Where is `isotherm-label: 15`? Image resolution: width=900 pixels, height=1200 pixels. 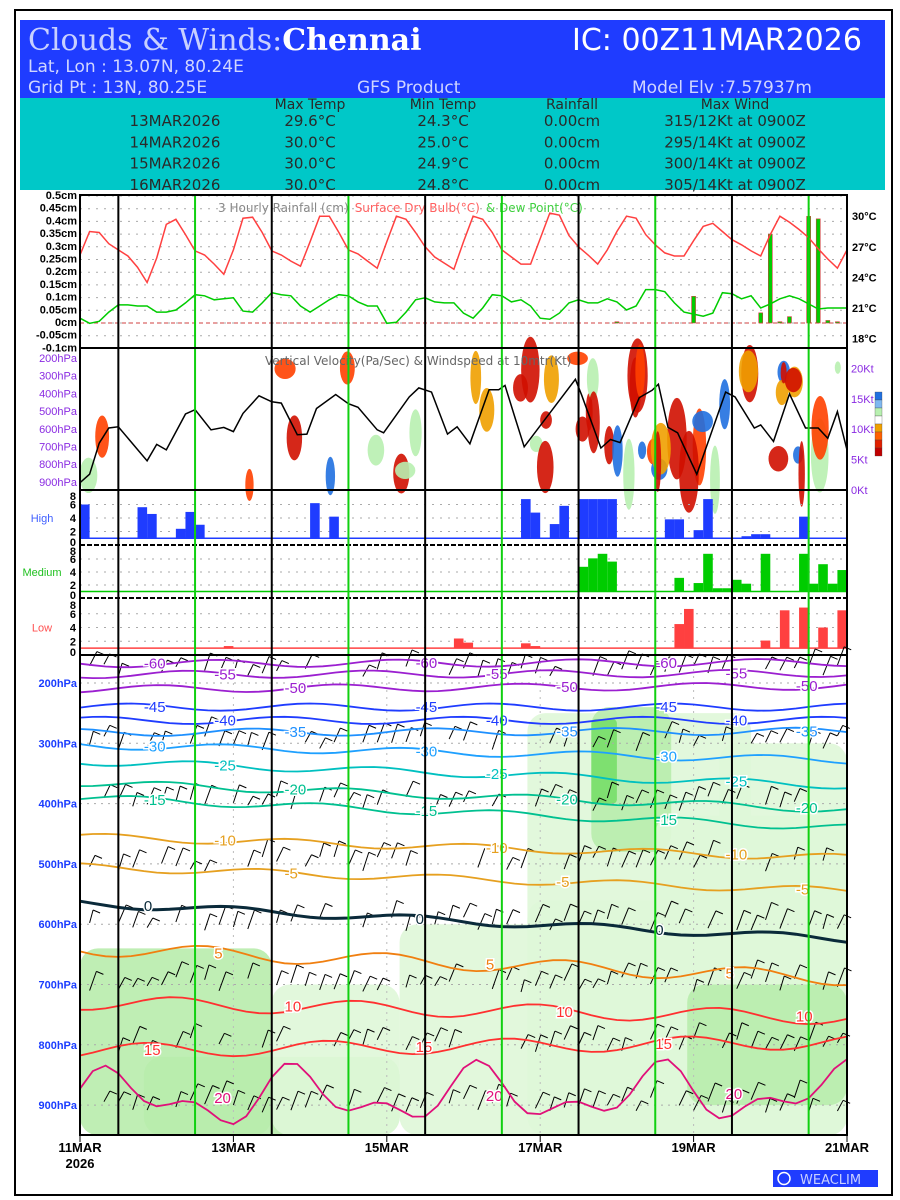
isotherm-label: 15 is located at coordinates (424, 1047).